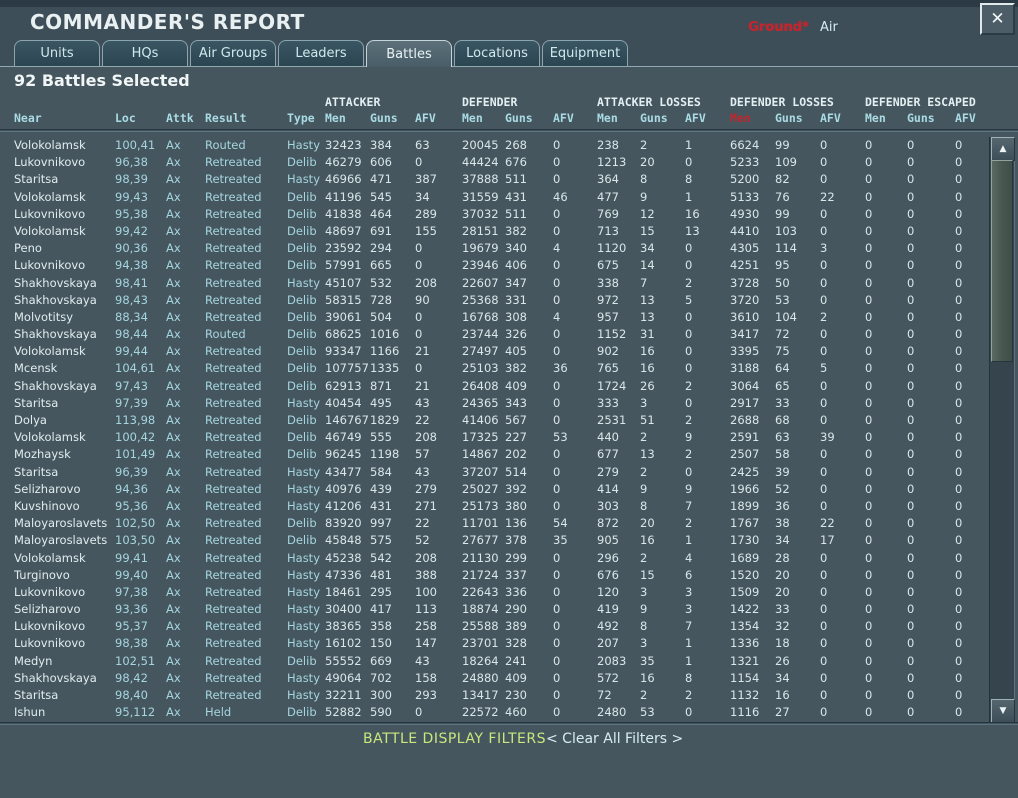 This screenshot has height=798, width=1018. What do you see at coordinates (454, 739) in the screenshot?
I see `battle-display-filters-label: BATTLE DISPLAY FILTERS` at bounding box center [454, 739].